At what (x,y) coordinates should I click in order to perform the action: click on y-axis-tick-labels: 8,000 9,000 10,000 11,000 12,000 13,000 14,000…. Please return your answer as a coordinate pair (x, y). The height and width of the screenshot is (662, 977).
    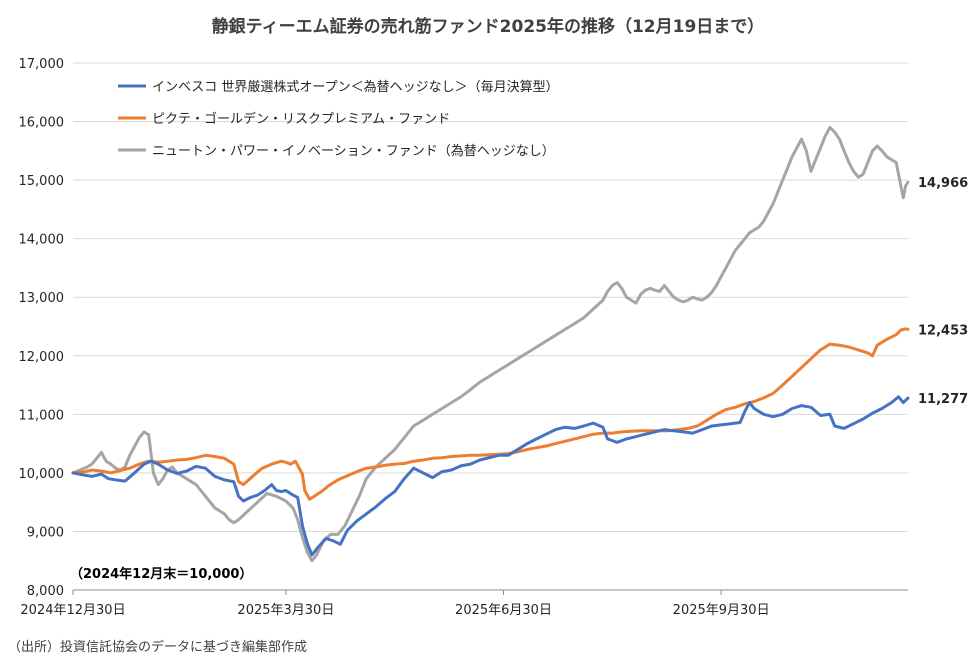
    Looking at the image, I should click on (42, 328).